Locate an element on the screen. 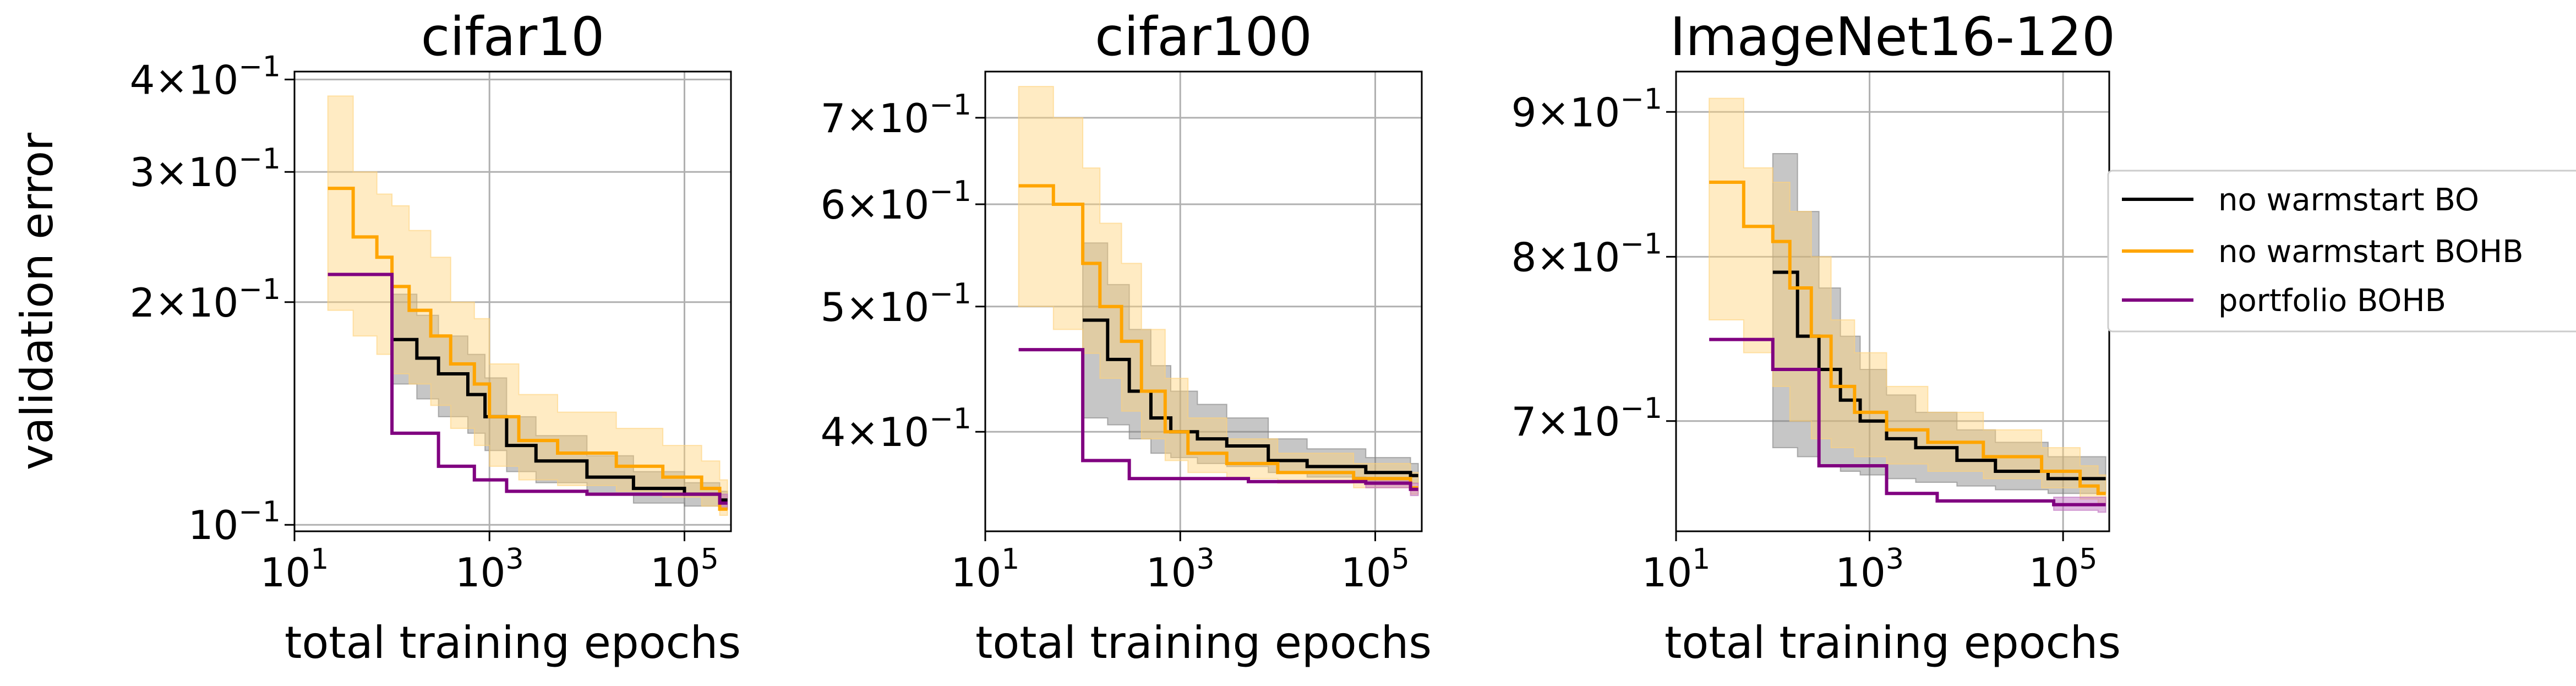 This screenshot has height=686, width=2576. panel-title: ImageNet16-120 is located at coordinates (1893, 37).